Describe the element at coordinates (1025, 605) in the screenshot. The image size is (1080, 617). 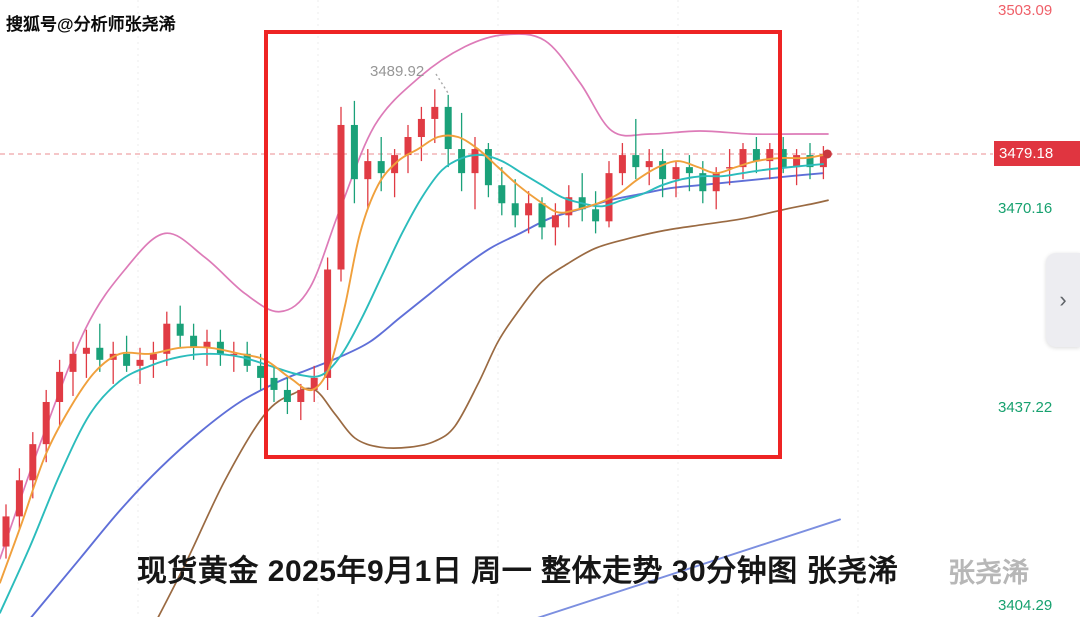
I see `y-axis-label-3404: 3404.29` at that location.